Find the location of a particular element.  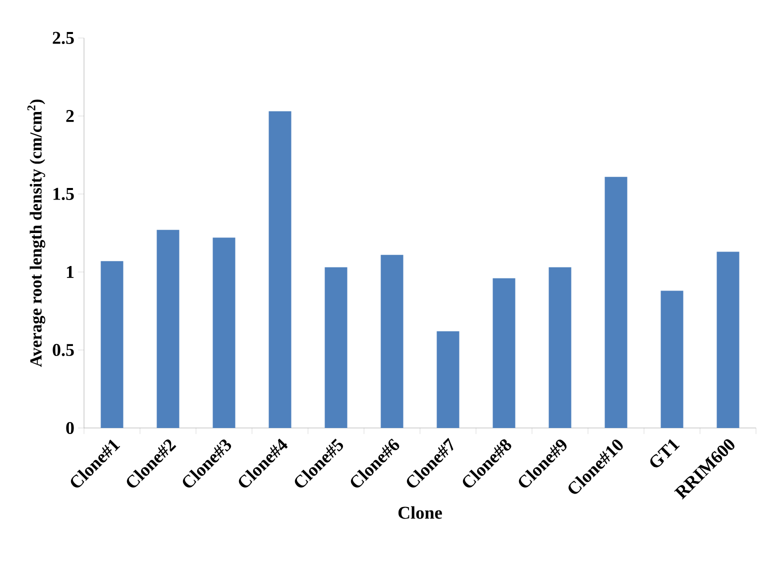

y-tick-label: 1 is located at coordinates (70, 272).